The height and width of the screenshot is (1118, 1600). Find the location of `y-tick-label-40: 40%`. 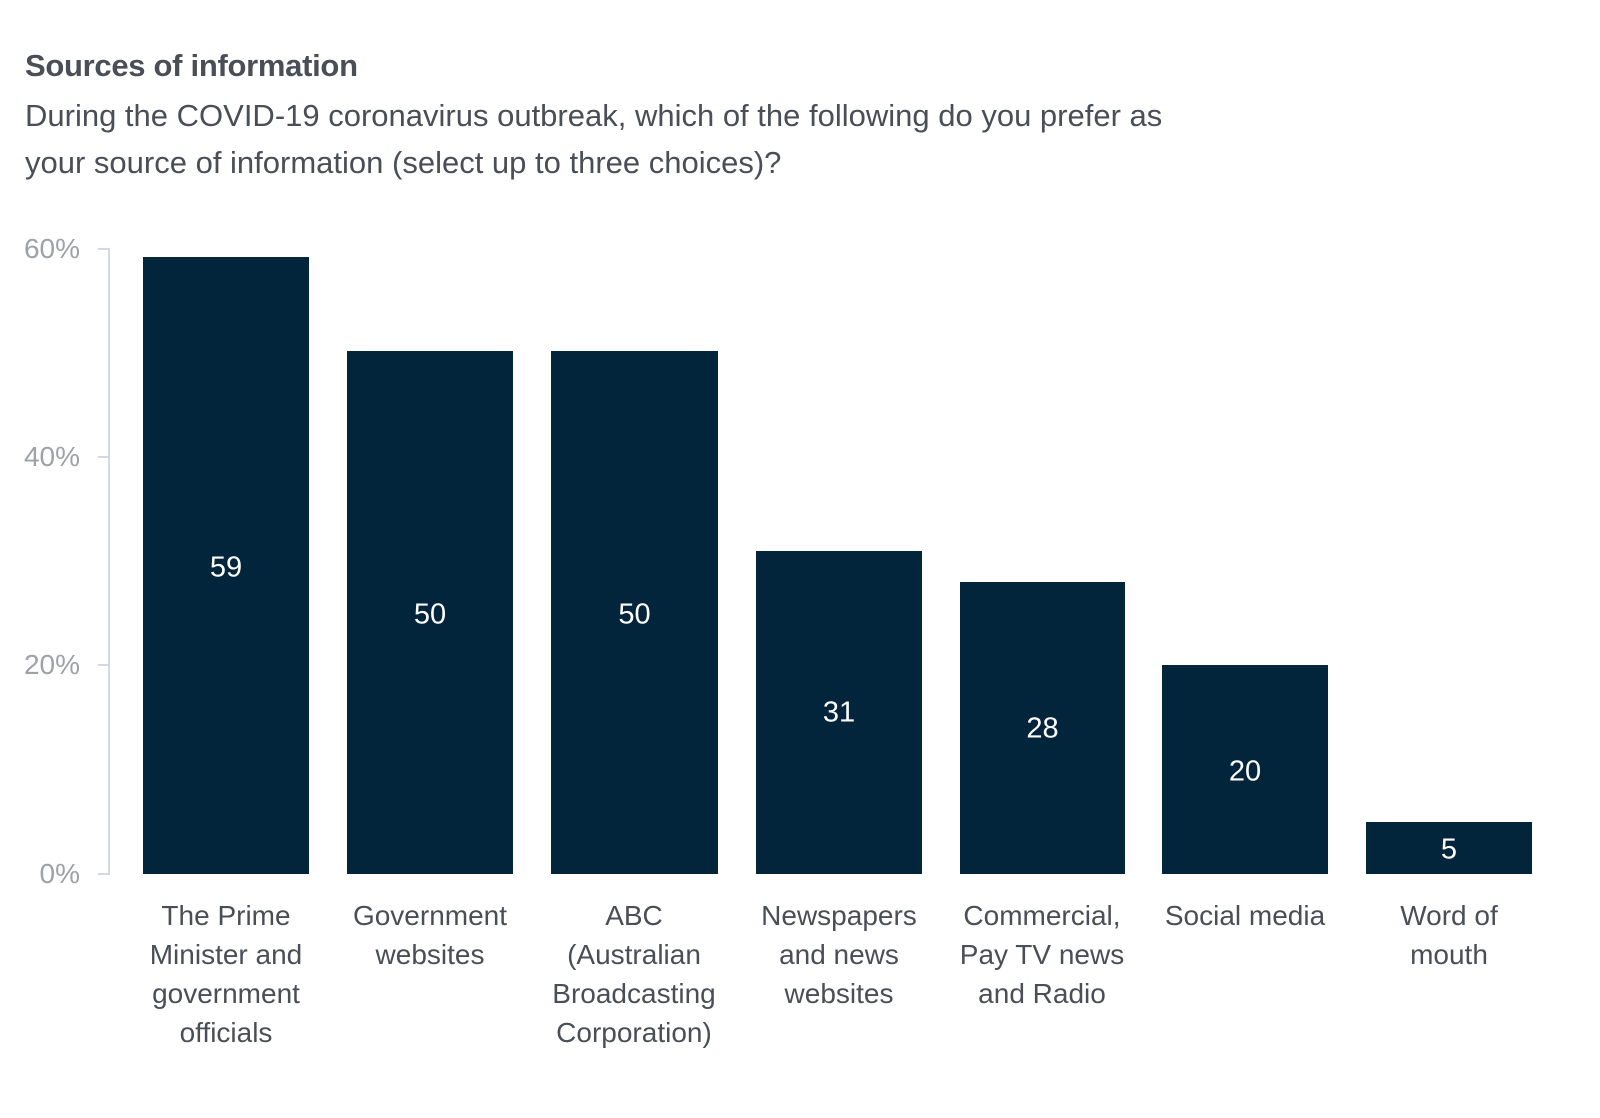

y-tick-label-40: 40% is located at coordinates (51, 456).